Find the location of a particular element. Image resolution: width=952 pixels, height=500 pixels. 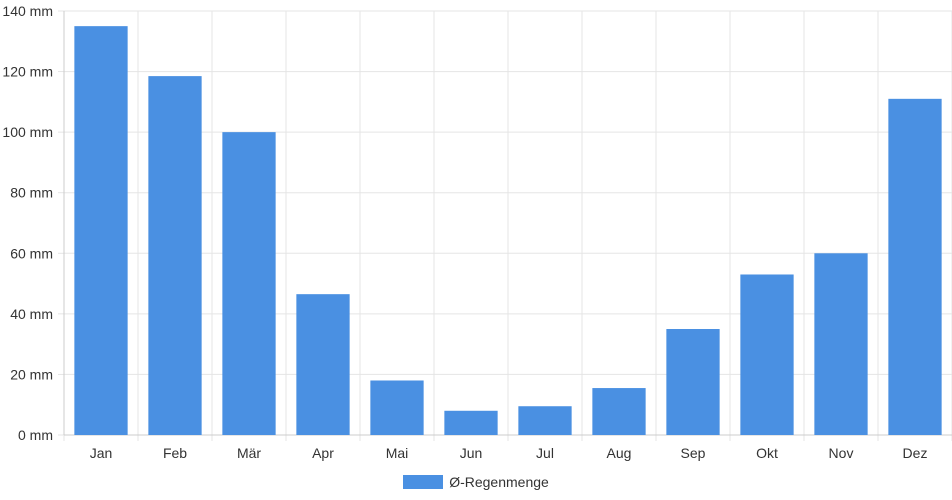

x-tick-label: Feb is located at coordinates (175, 453).